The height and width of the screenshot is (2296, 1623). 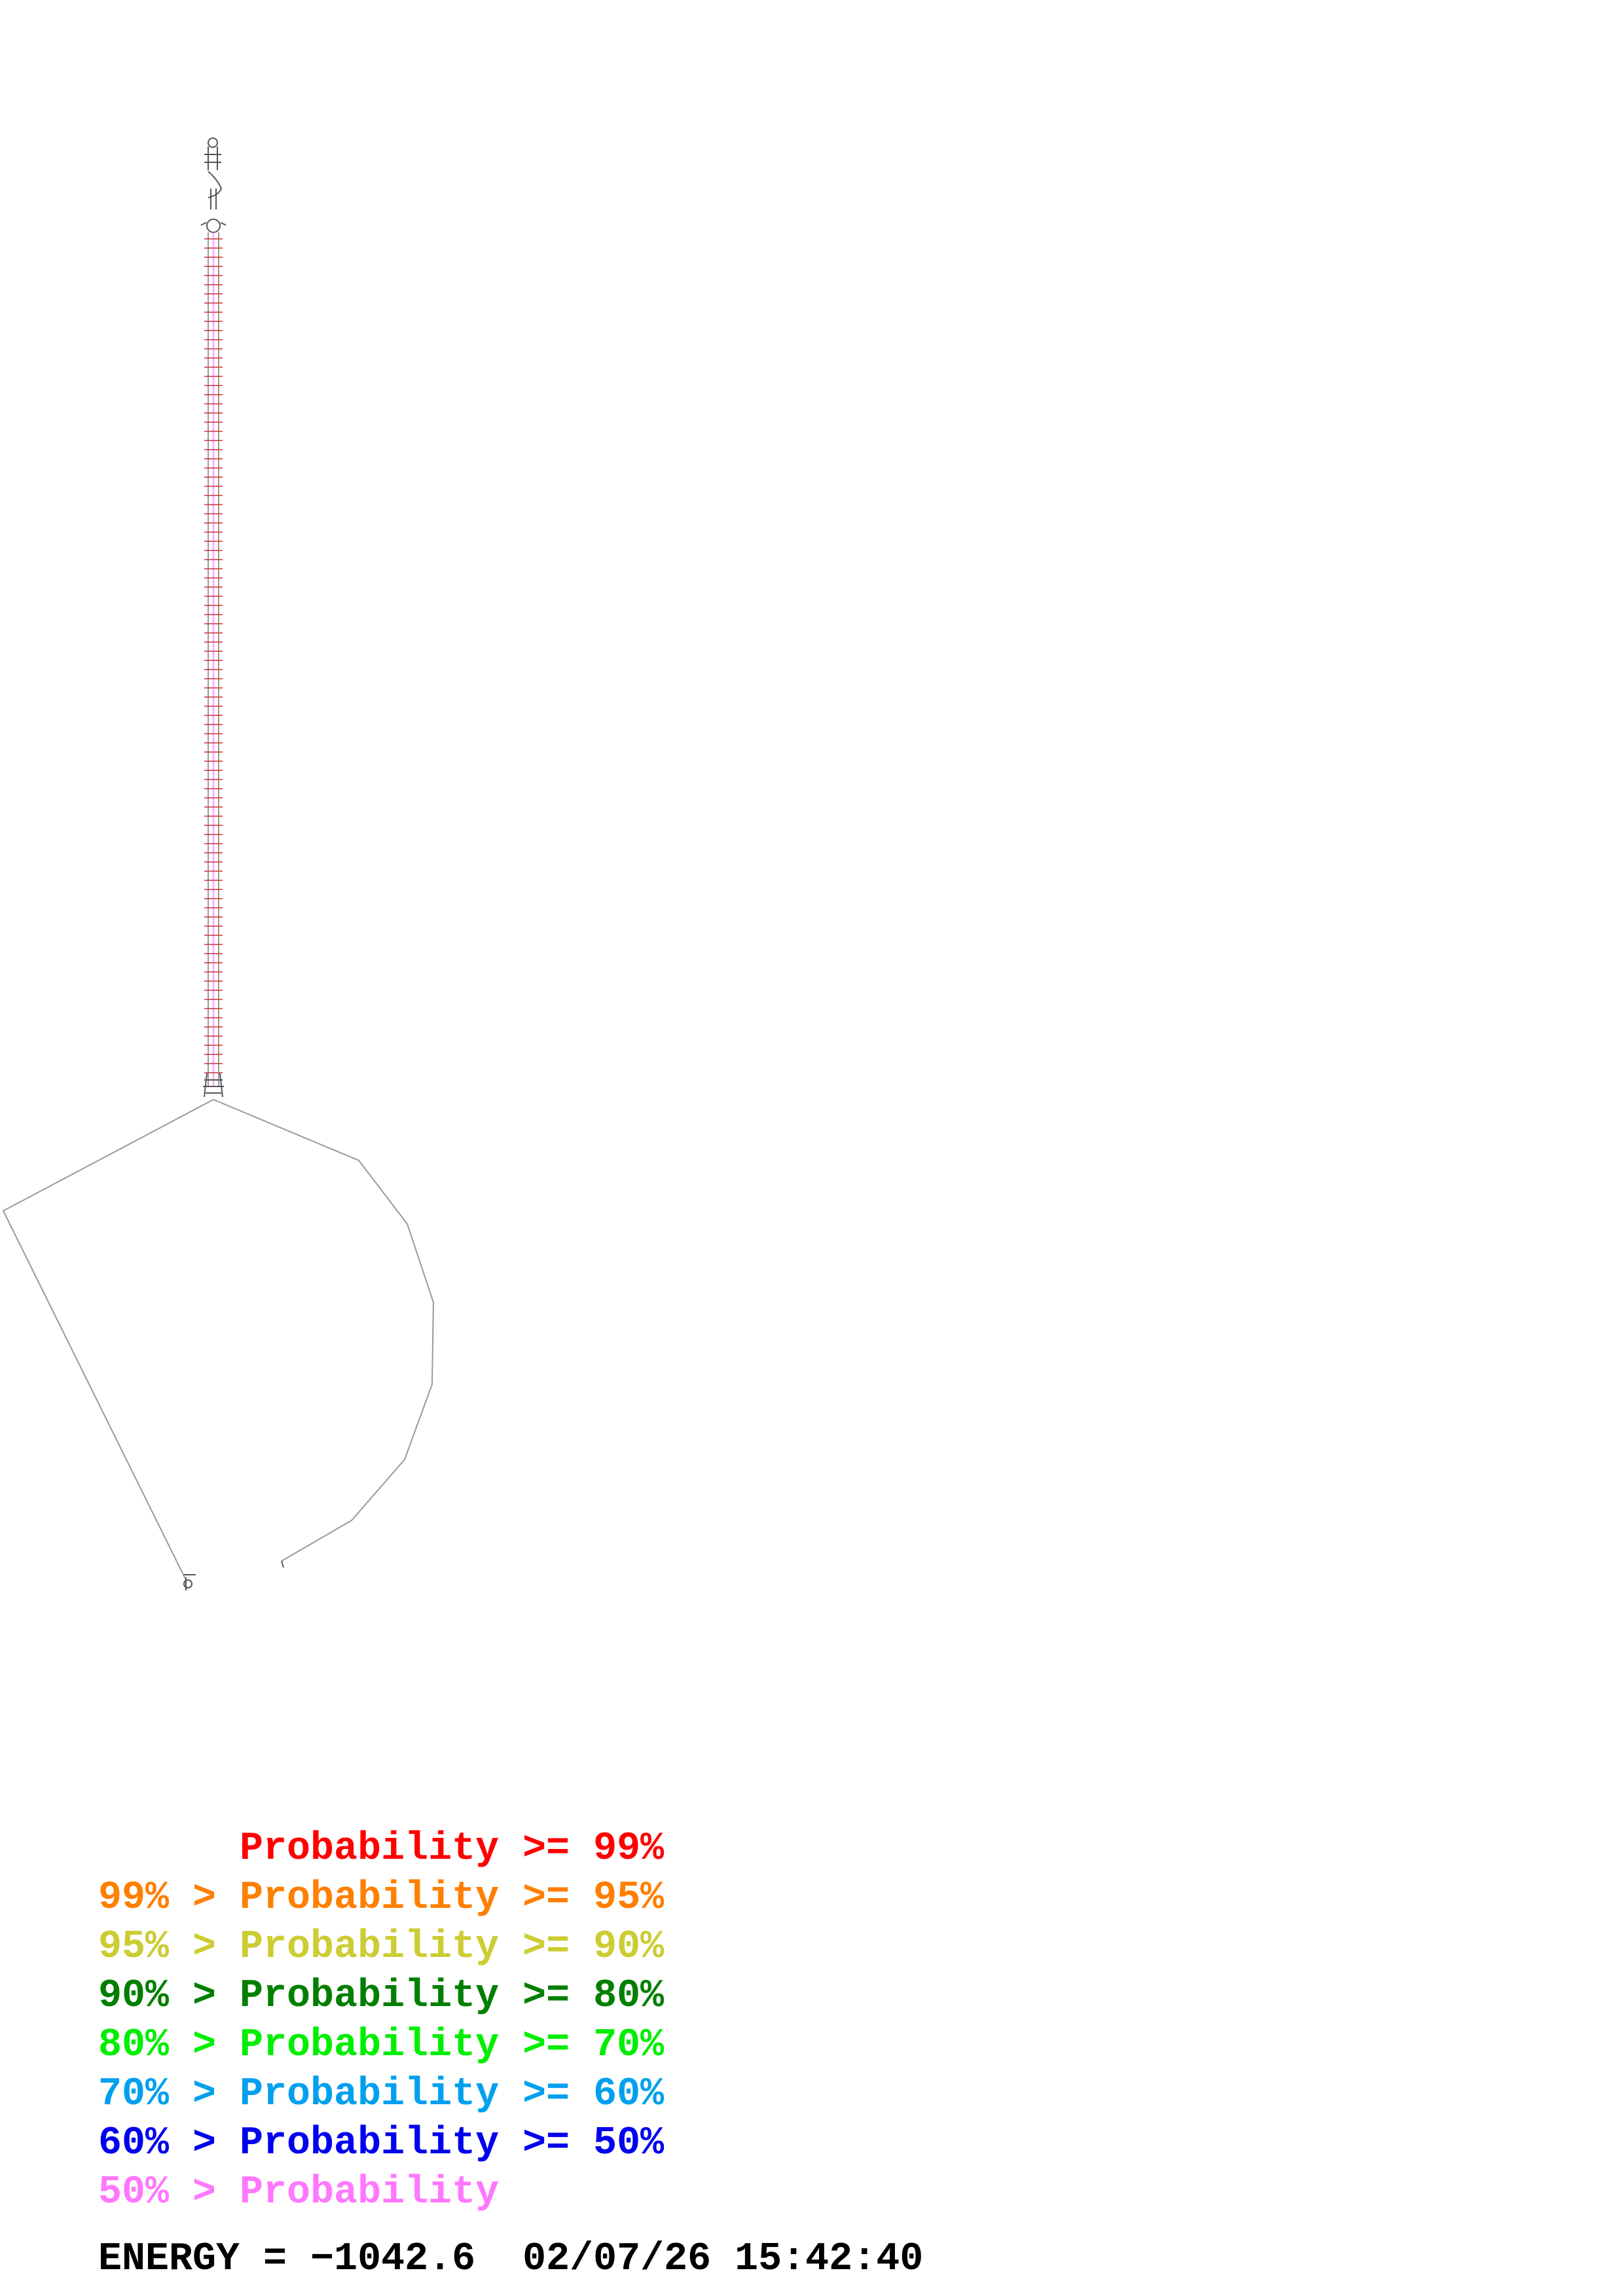 I want to click on legend-entry-60-70: 70% > Probability >= 60%, so click(x=381, y=2094).